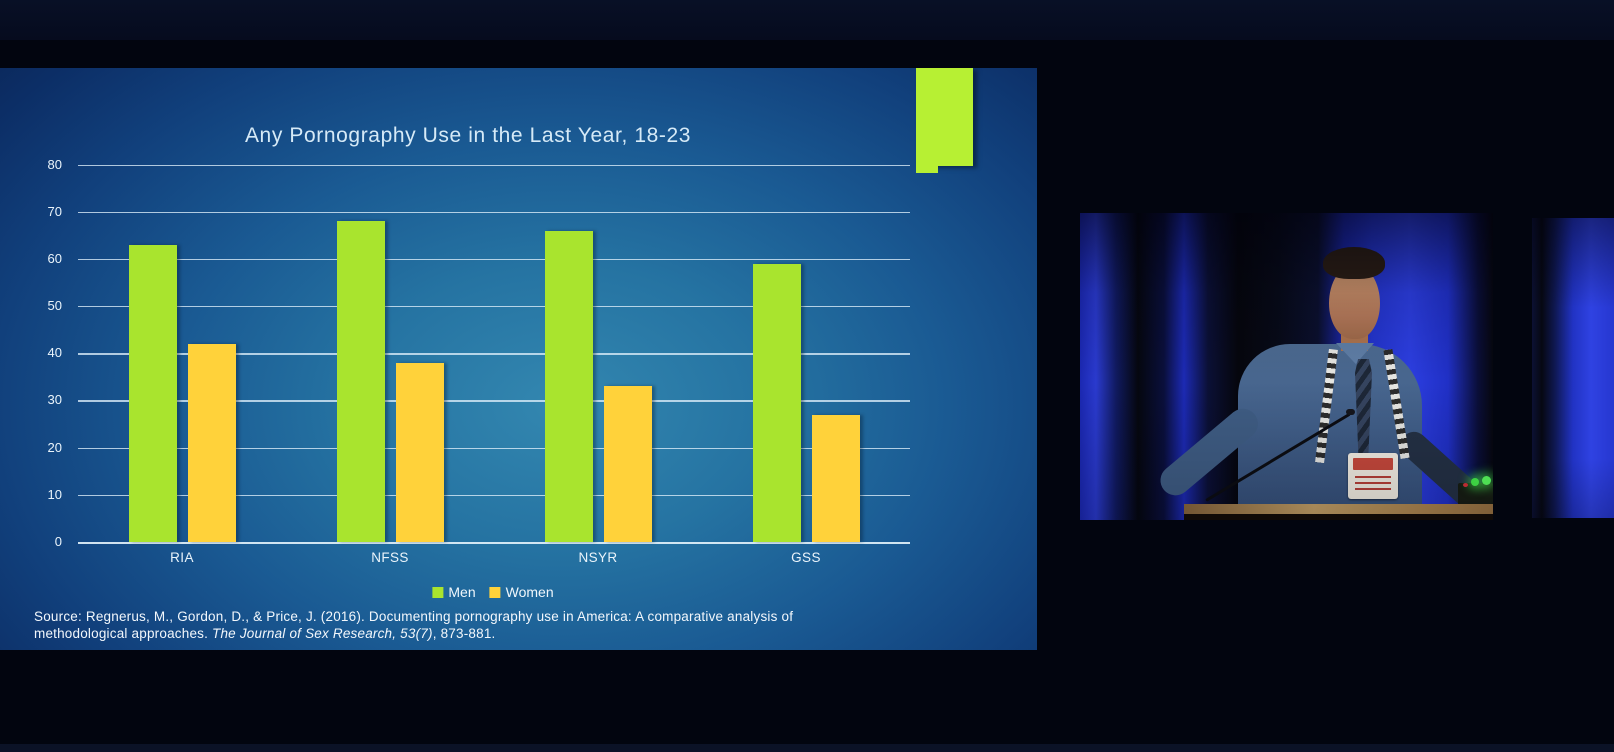  Describe the element at coordinates (1278, 457) in the screenshot. I see `microphone-boom` at that location.